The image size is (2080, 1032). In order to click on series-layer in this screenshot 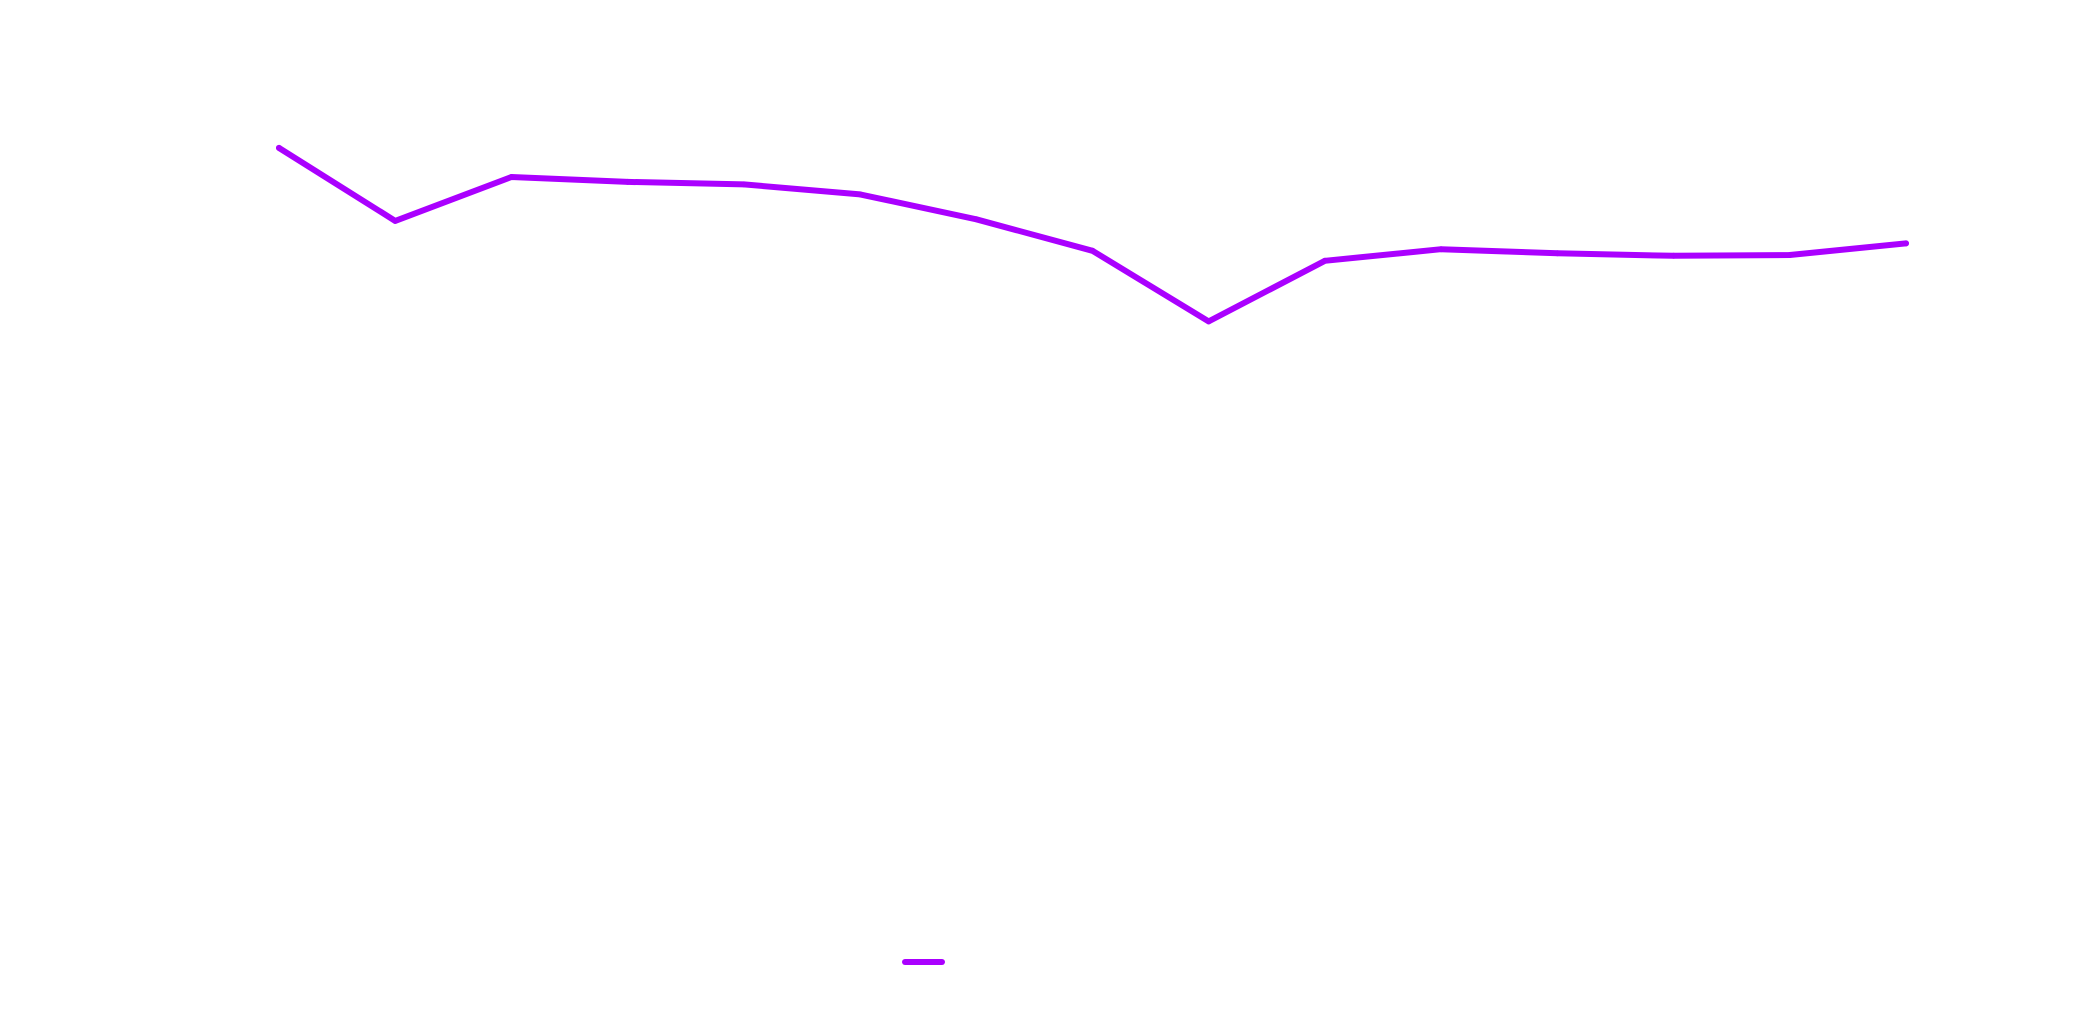, I will do `click(1092, 234)`.